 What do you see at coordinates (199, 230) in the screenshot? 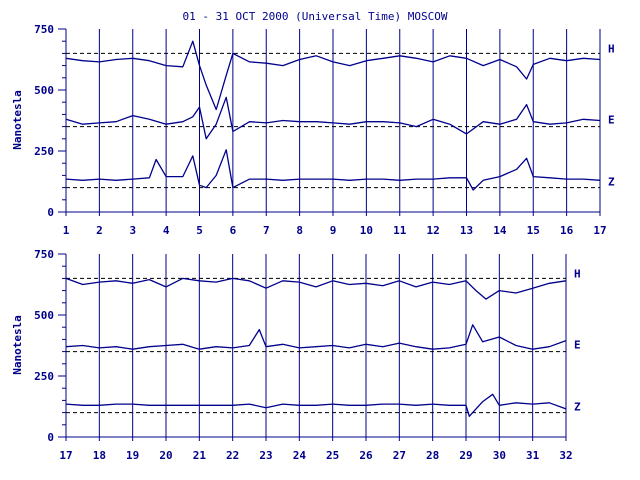
I see `x-tick-label-5: 5` at bounding box center [199, 230].